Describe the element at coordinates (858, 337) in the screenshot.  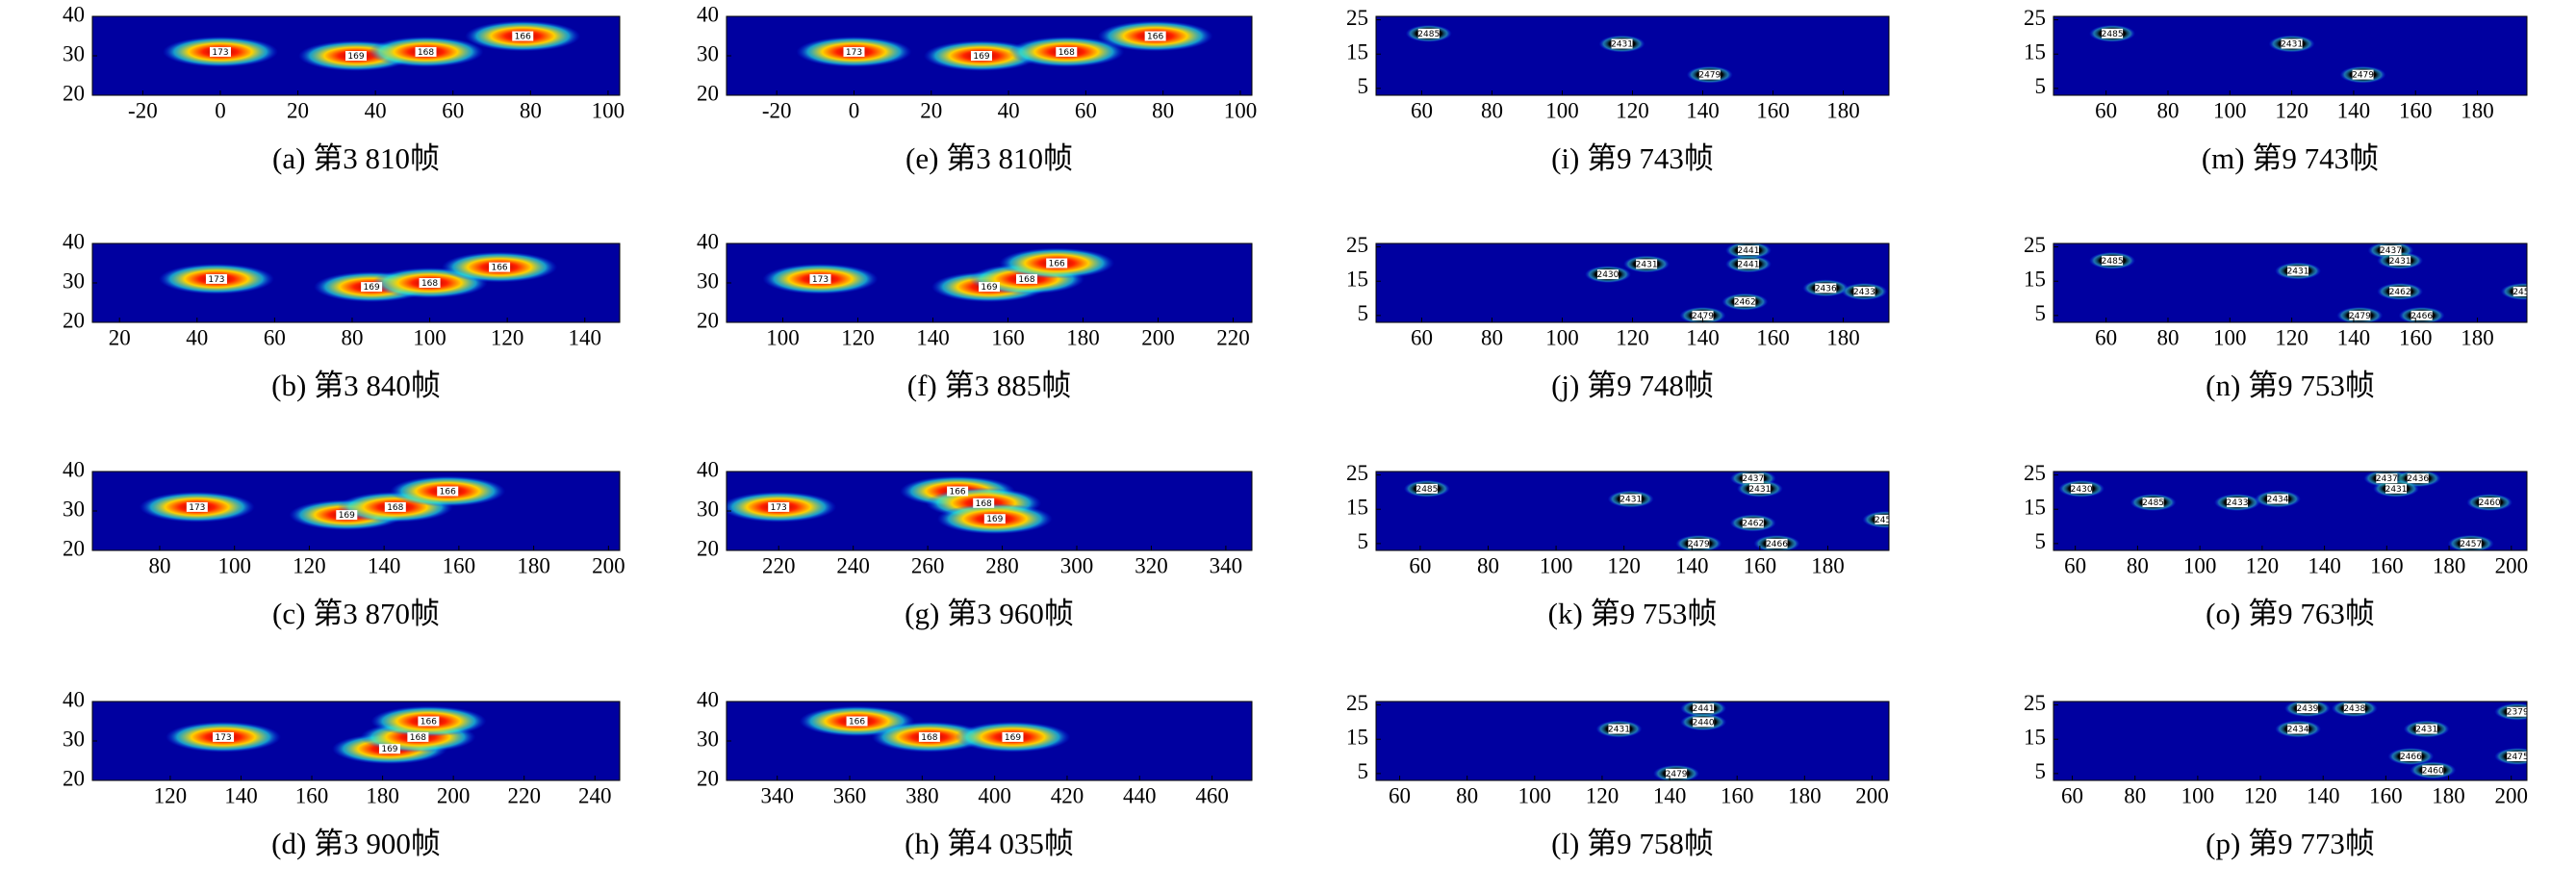
I see `x-tick-label: 120` at that location.